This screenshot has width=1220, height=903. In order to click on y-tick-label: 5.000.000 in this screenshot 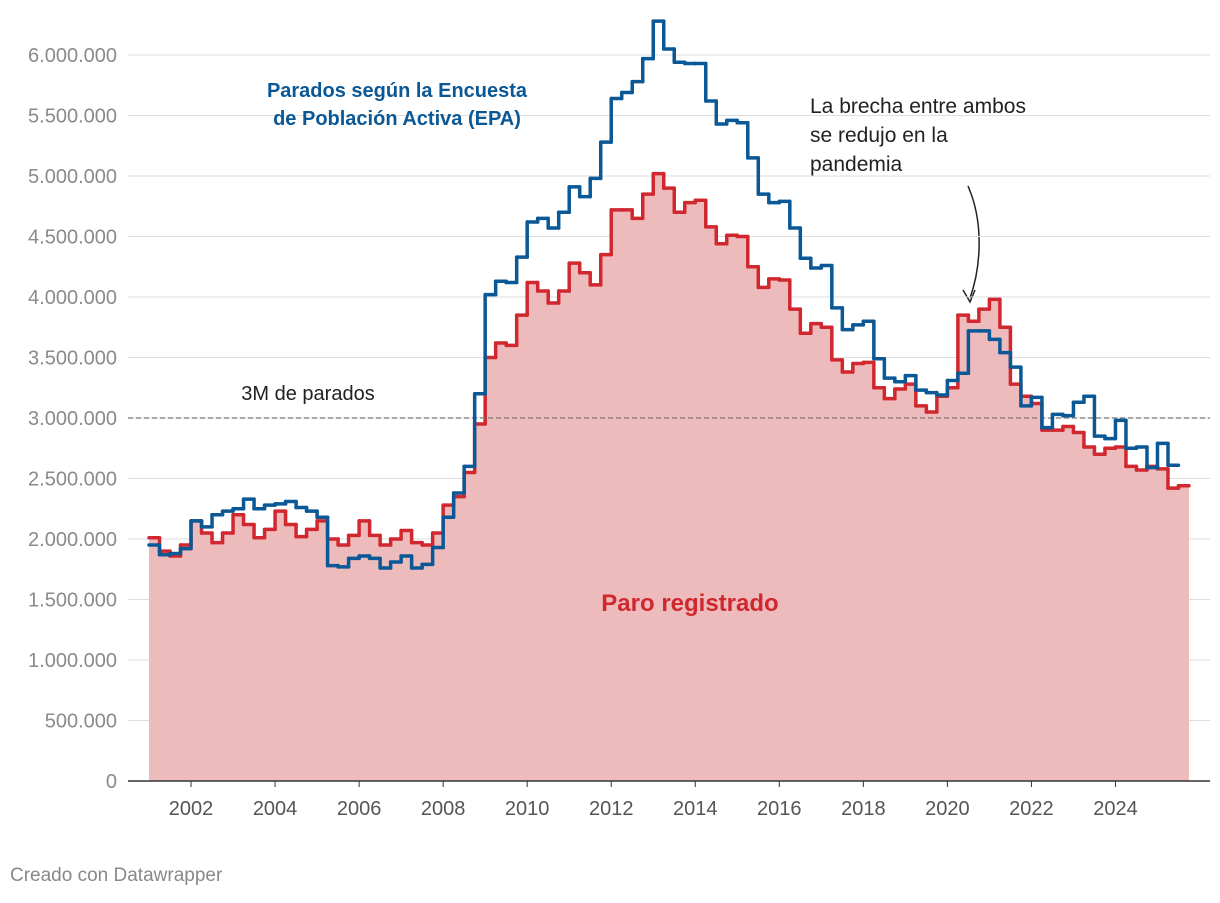, I will do `click(72, 177)`.